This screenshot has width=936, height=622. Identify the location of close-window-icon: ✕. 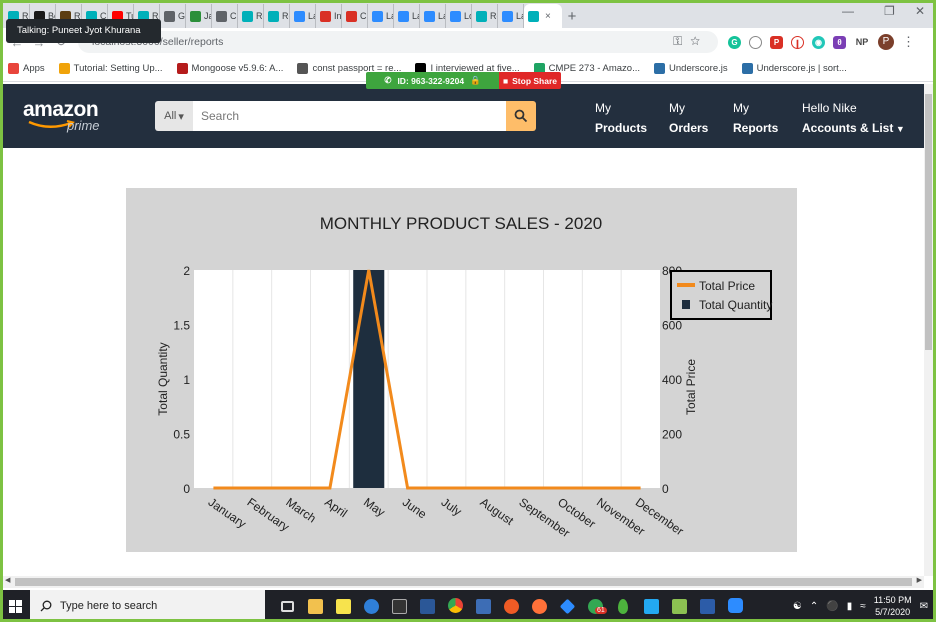
(920, 11).